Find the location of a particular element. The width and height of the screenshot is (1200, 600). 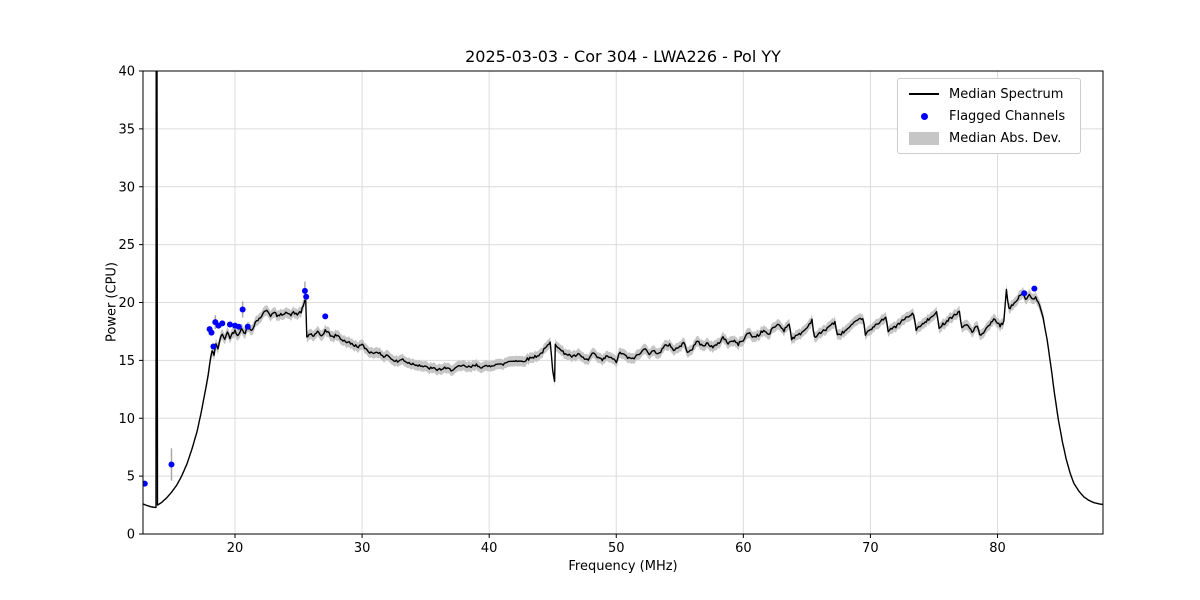

legend-item-median-abs-dev: Median Abs. Dev. is located at coordinates (989, 138).